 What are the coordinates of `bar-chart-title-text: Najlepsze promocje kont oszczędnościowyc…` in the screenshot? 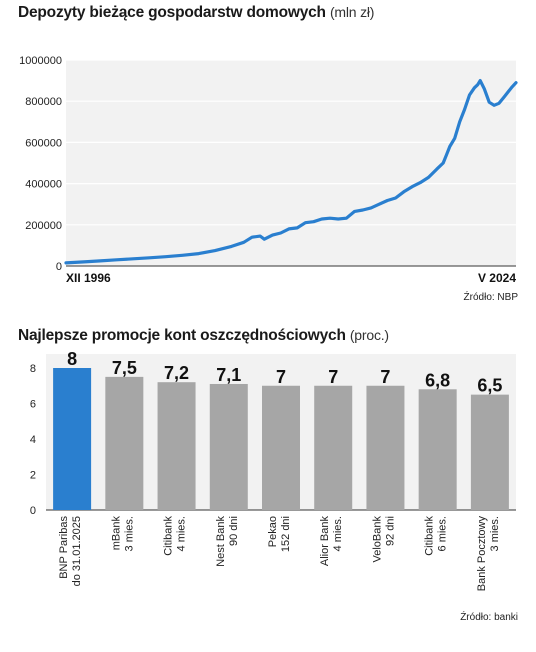 It's located at (182, 335).